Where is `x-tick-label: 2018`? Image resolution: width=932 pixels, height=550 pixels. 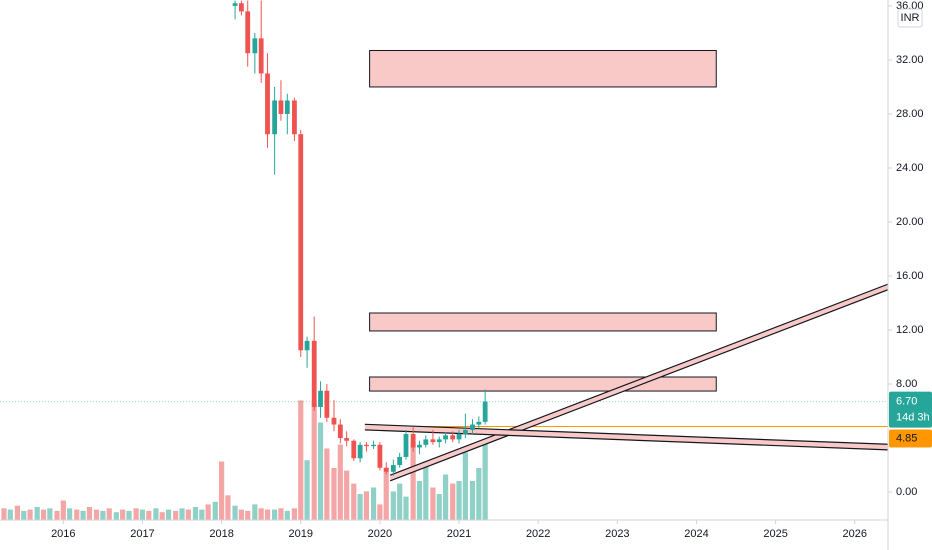 x-tick-label: 2018 is located at coordinates (221, 534).